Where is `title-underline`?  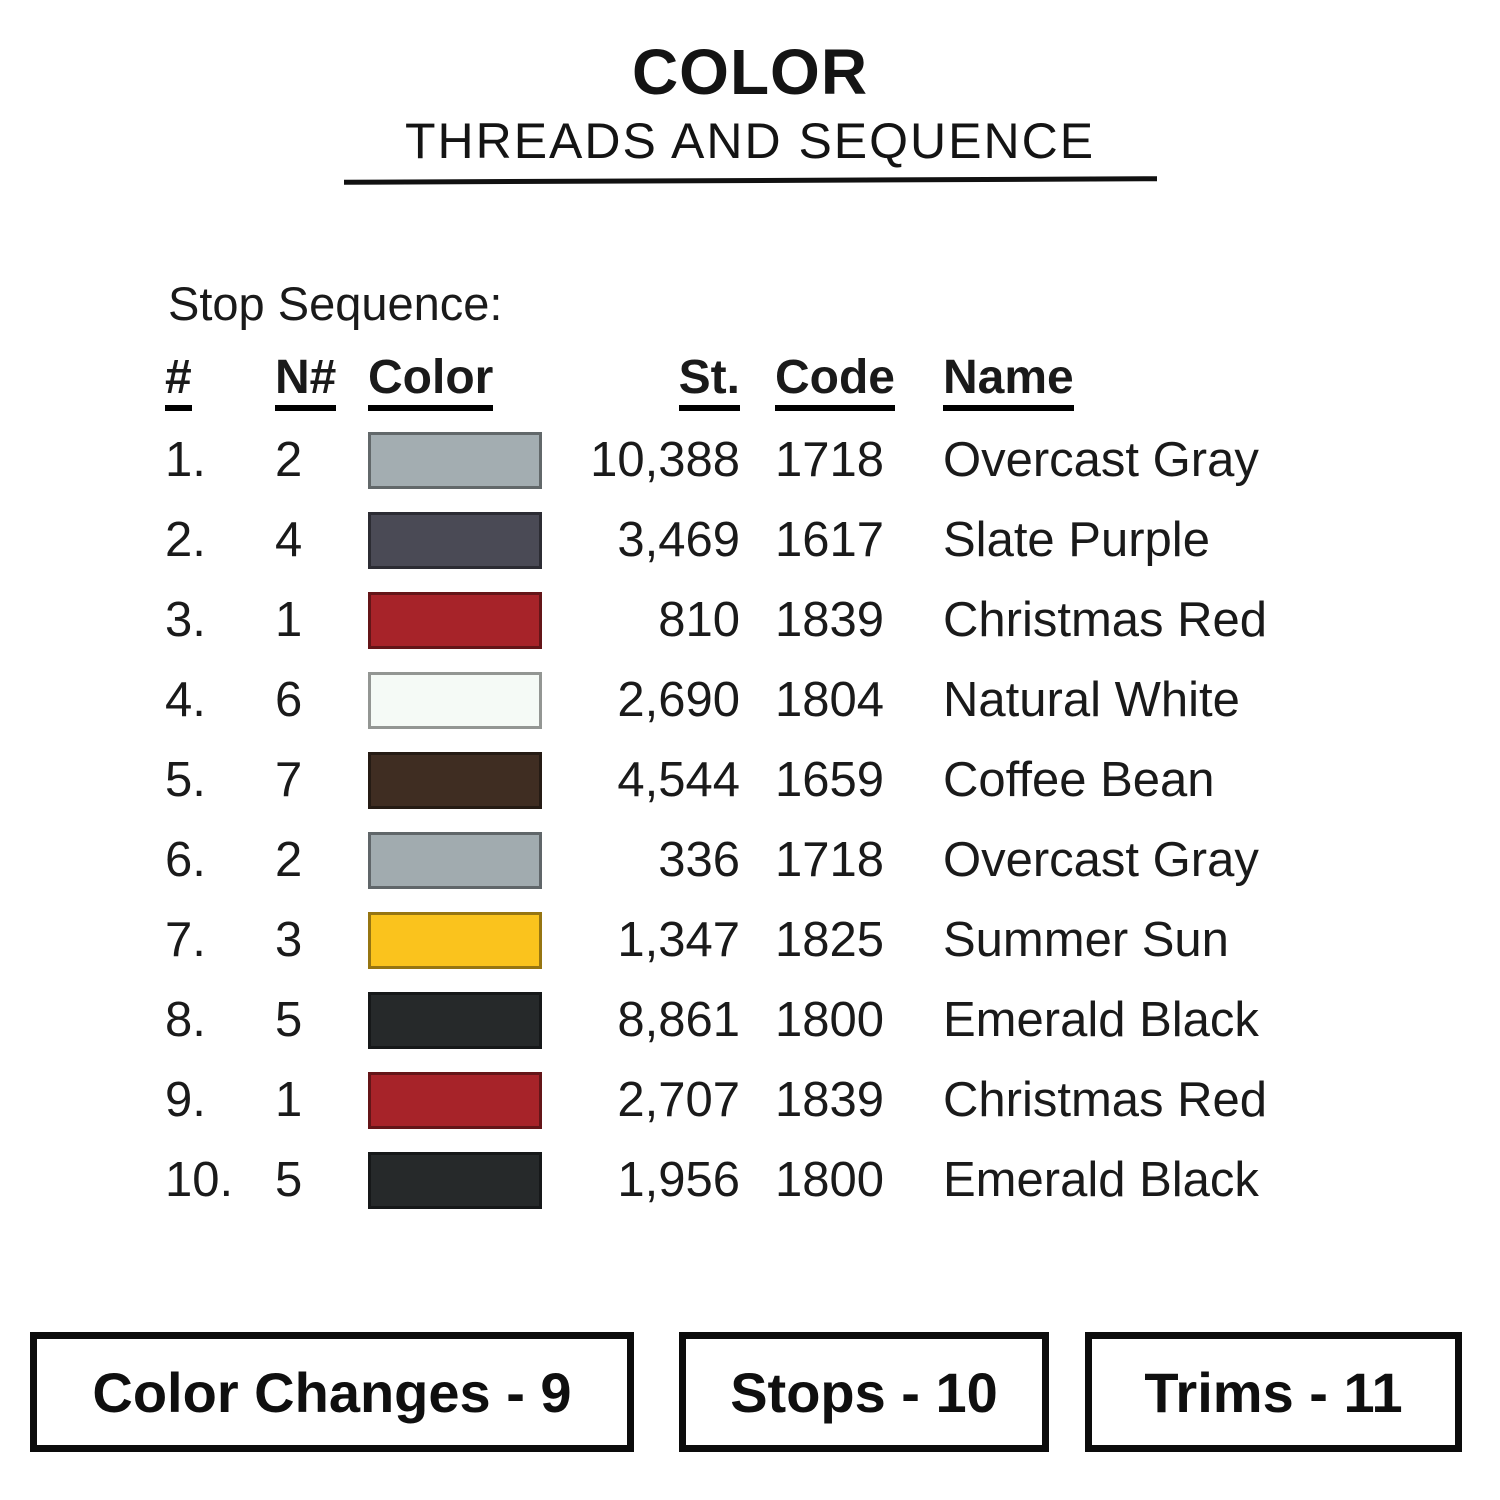 title-underline is located at coordinates (750, 180).